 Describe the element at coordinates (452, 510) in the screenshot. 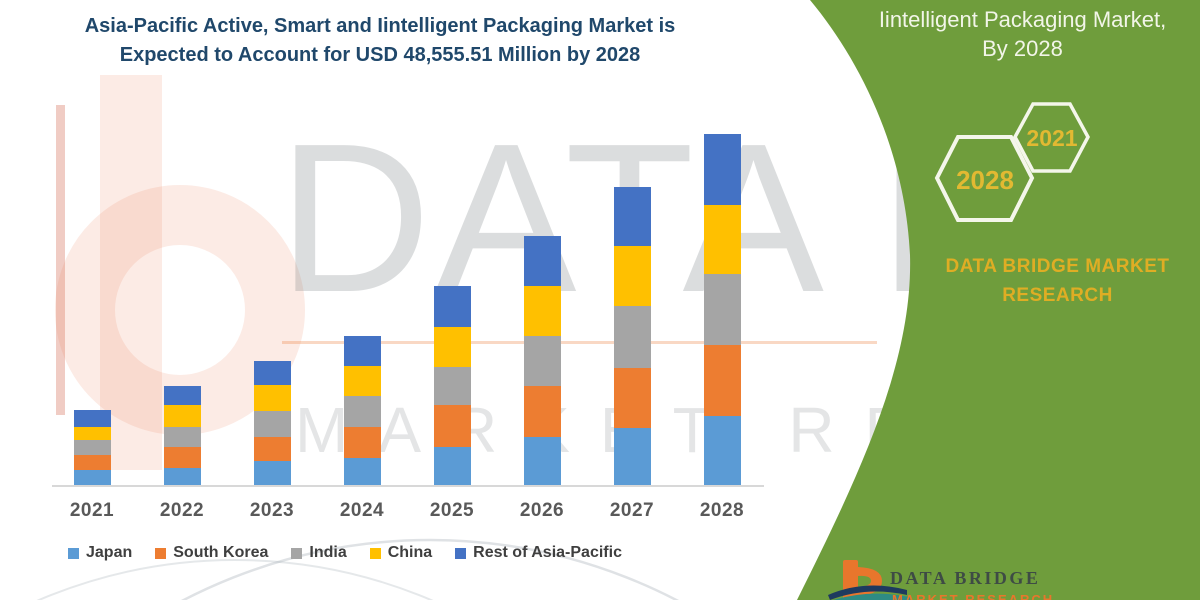

I see `x-axis-label-2025: 2025` at that location.